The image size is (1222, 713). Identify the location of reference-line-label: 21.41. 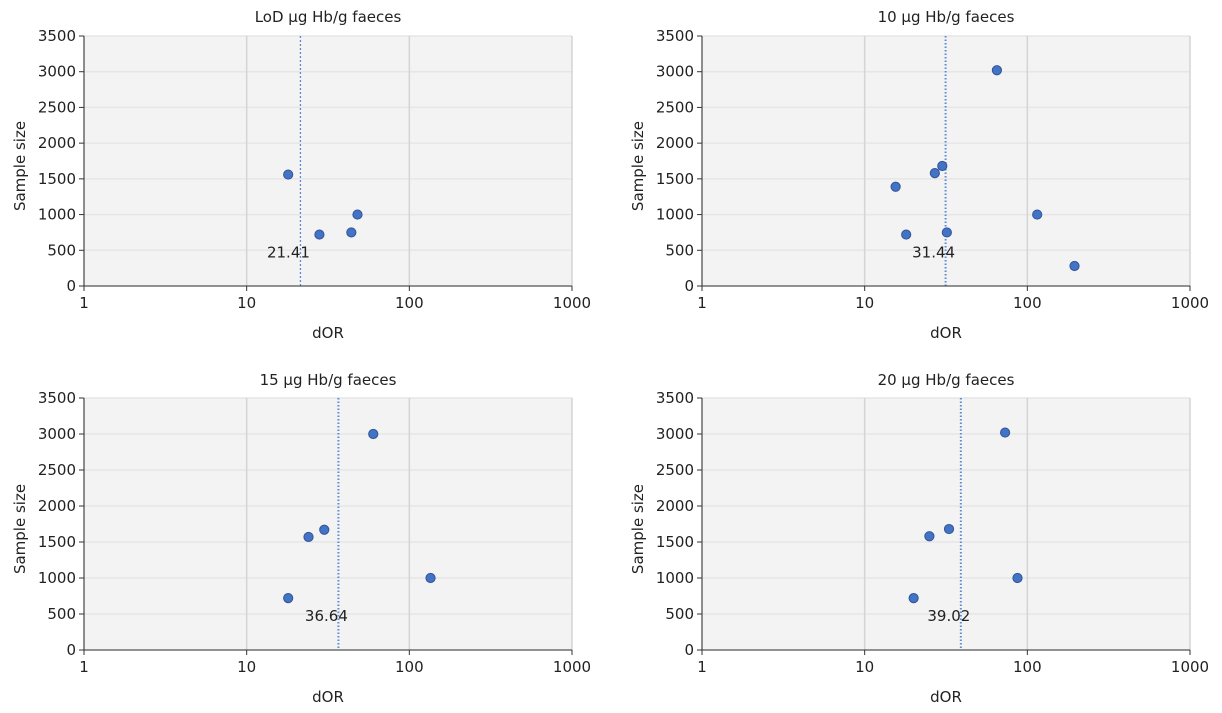
(288, 252).